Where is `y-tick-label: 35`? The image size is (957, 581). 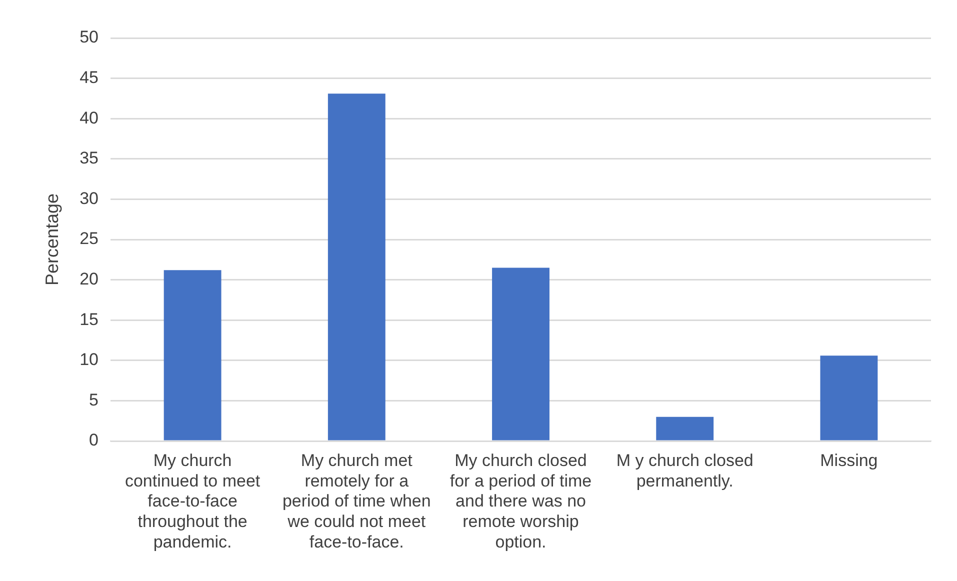 y-tick-label: 35 is located at coordinates (89, 158).